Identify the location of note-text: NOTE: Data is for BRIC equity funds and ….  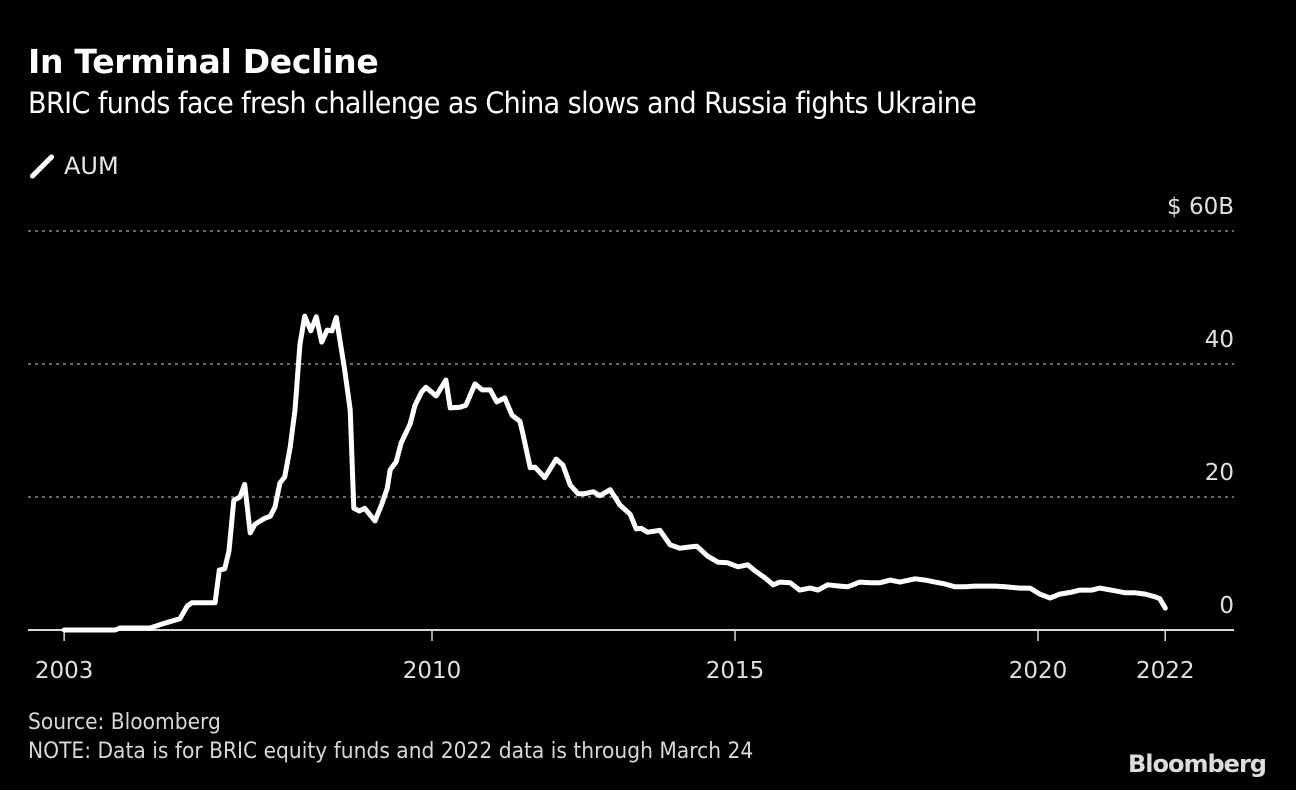
(391, 751).